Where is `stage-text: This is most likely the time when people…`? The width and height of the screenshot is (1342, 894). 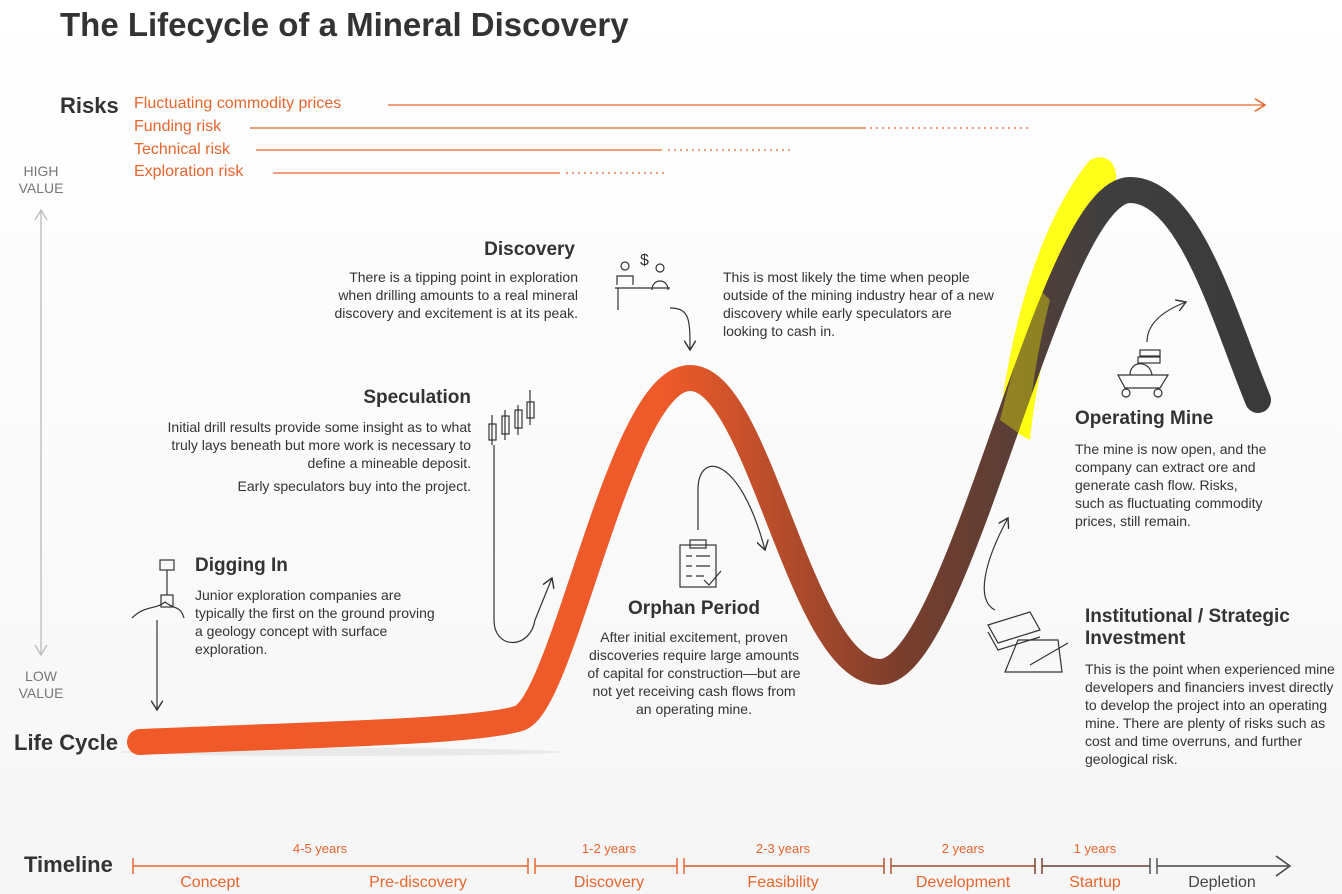
stage-text: This is most likely the time when people… is located at coordinates (858, 304).